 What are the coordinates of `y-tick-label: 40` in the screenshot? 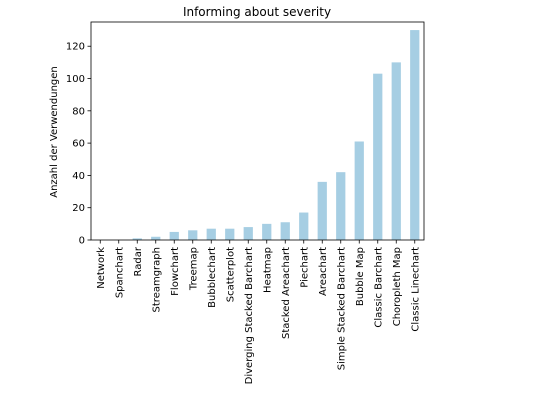 It's located at (78, 176).